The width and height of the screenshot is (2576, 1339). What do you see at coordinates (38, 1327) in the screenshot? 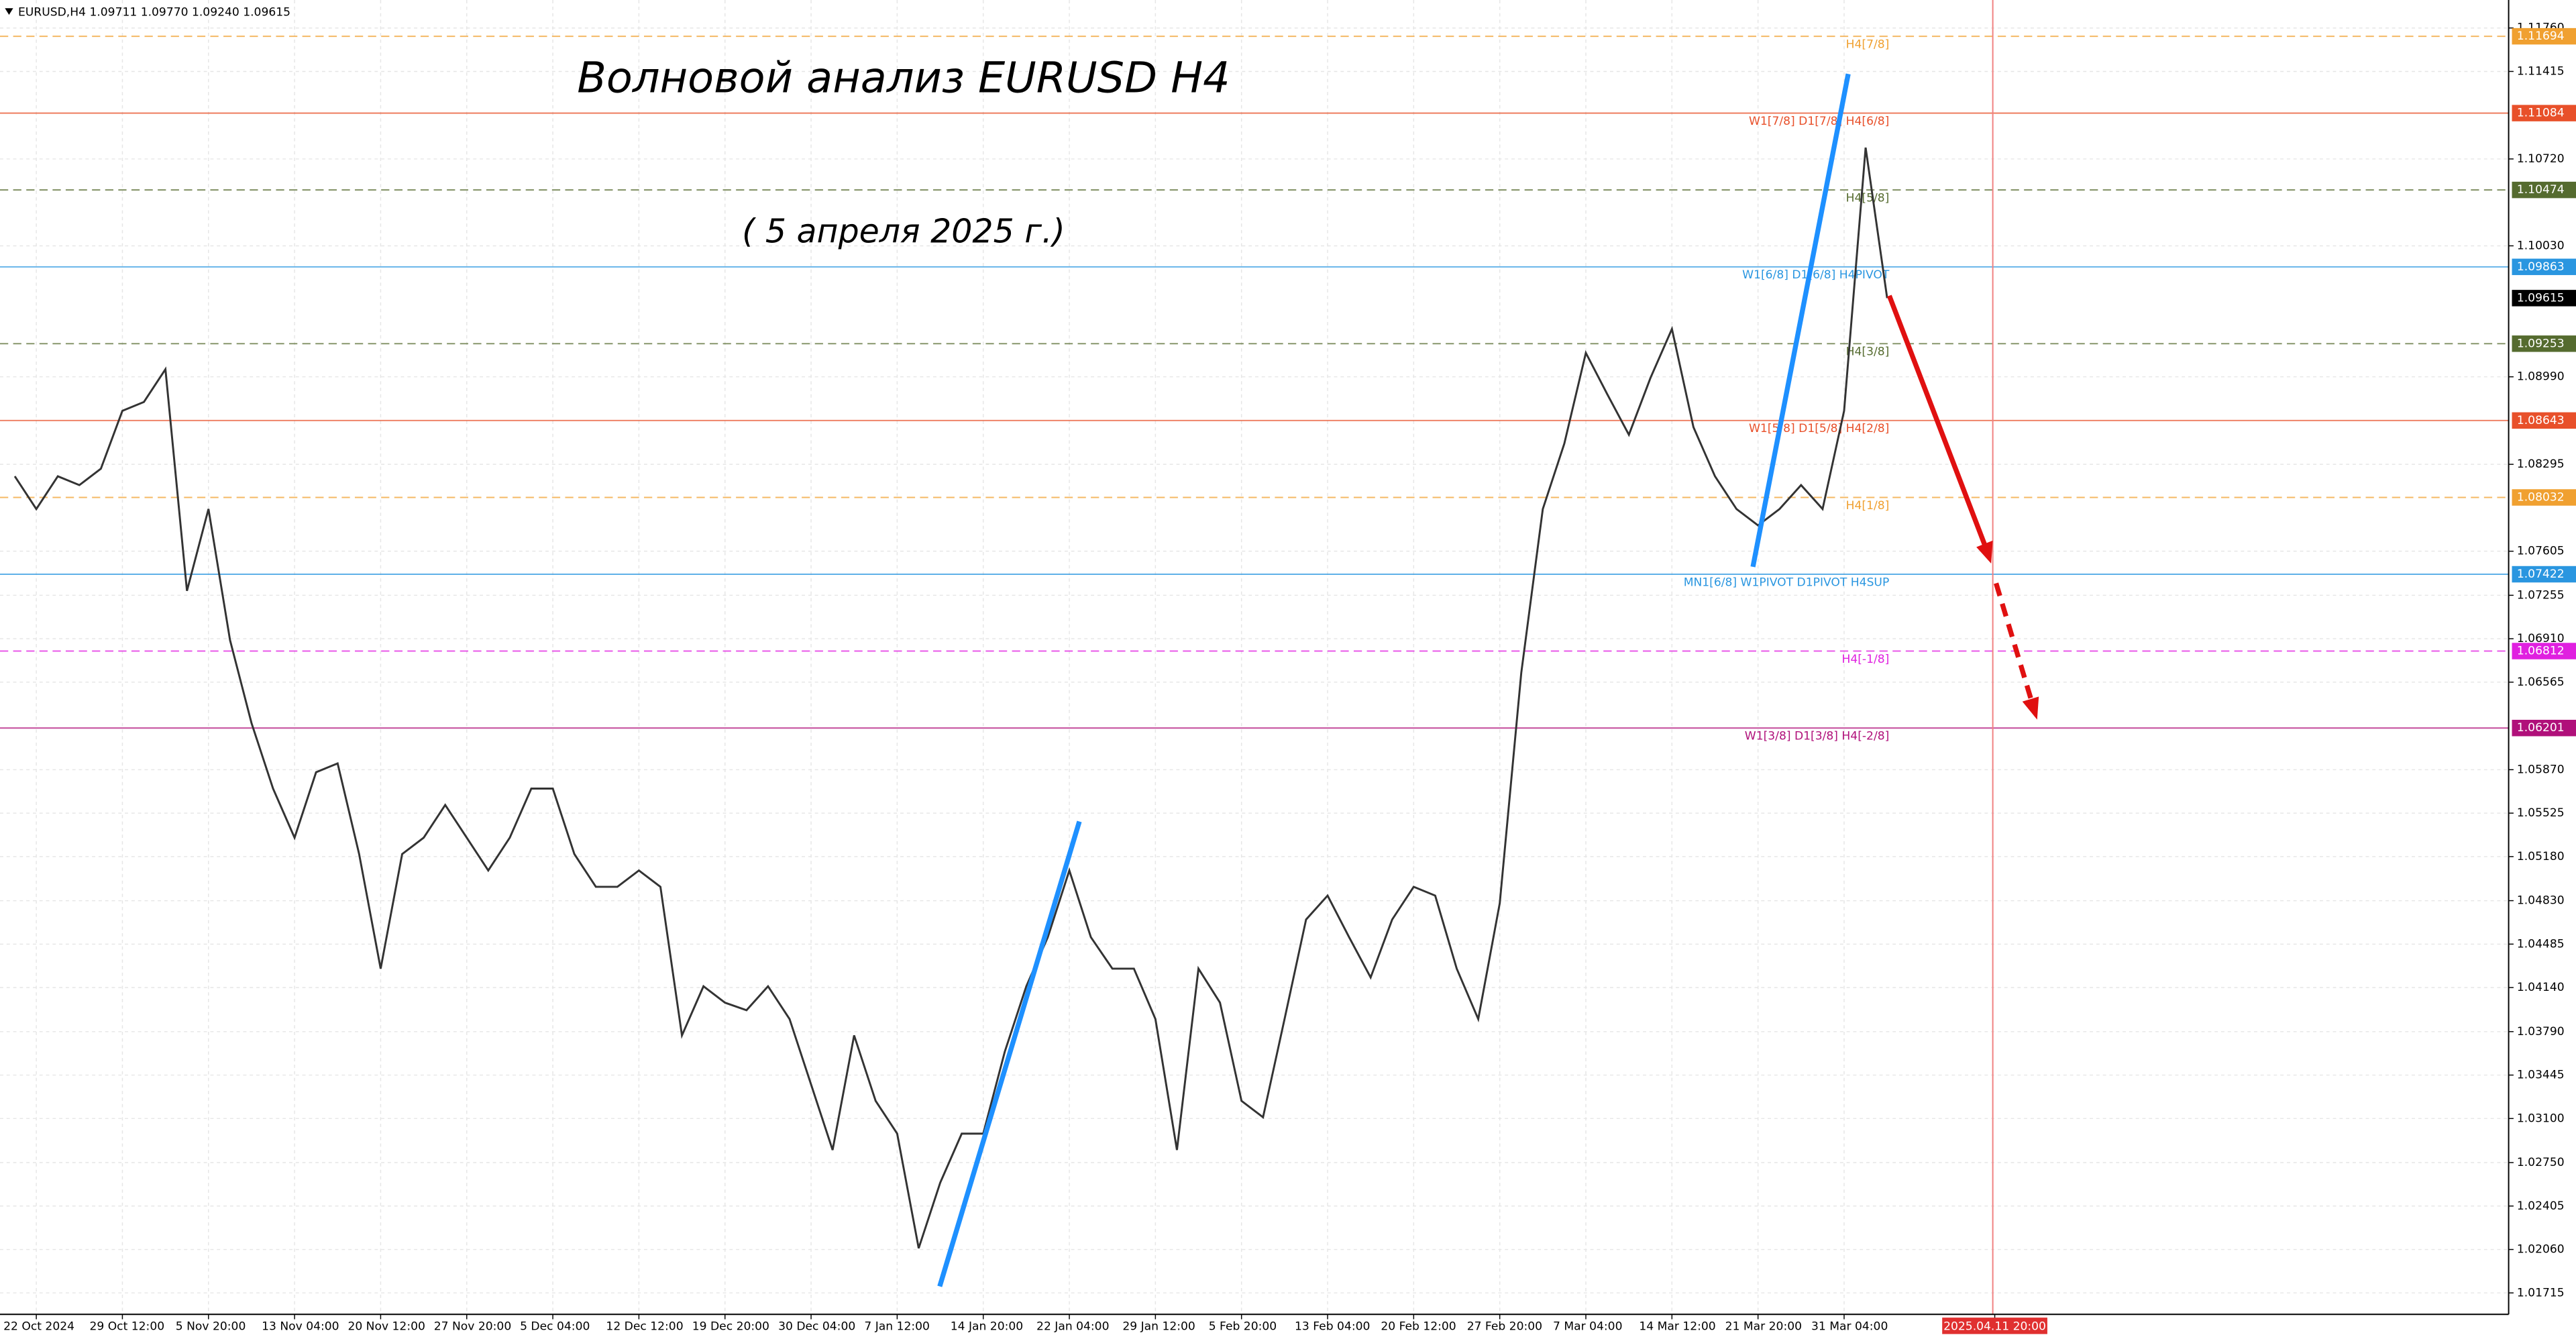
I see `x-tick-label: 22 Oct 2024` at bounding box center [38, 1327].